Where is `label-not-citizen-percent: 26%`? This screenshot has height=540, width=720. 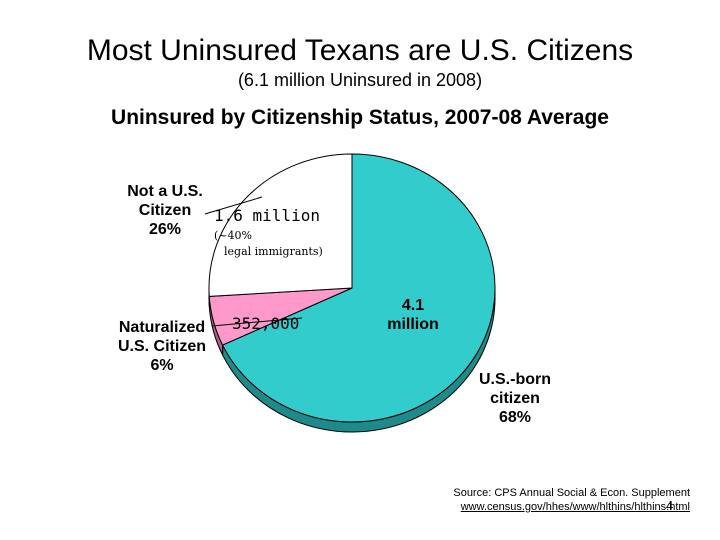 label-not-citizen-percent: 26% is located at coordinates (165, 229).